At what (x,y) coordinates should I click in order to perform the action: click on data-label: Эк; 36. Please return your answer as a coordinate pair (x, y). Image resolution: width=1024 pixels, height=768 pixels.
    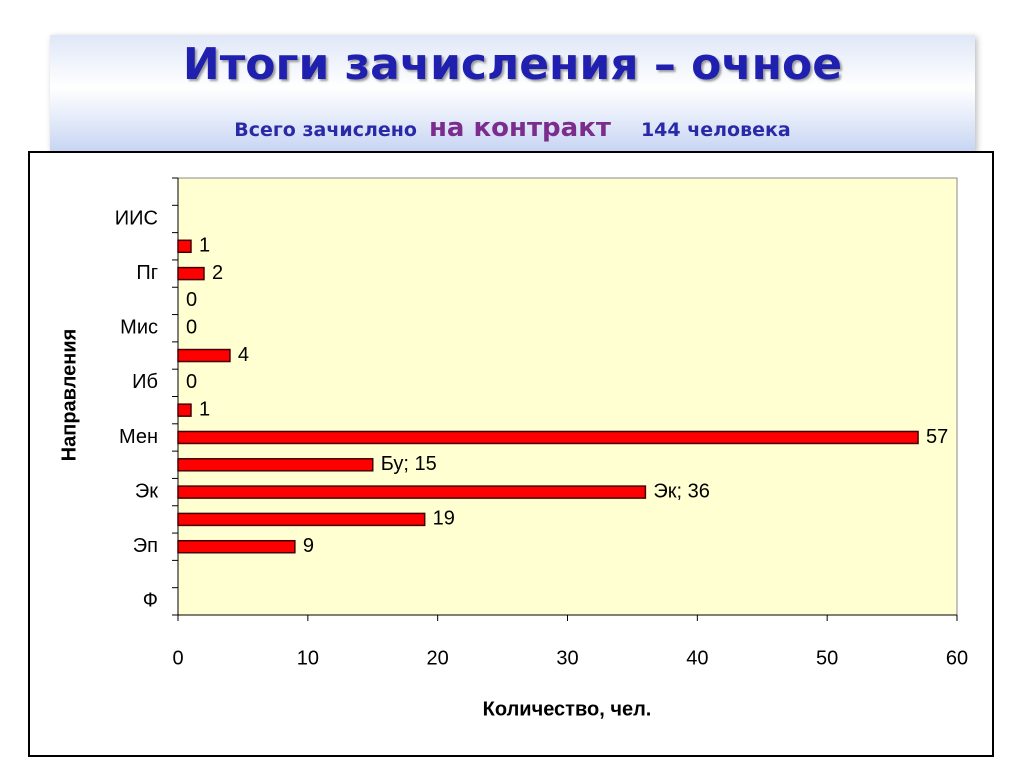
    Looking at the image, I should click on (681, 491).